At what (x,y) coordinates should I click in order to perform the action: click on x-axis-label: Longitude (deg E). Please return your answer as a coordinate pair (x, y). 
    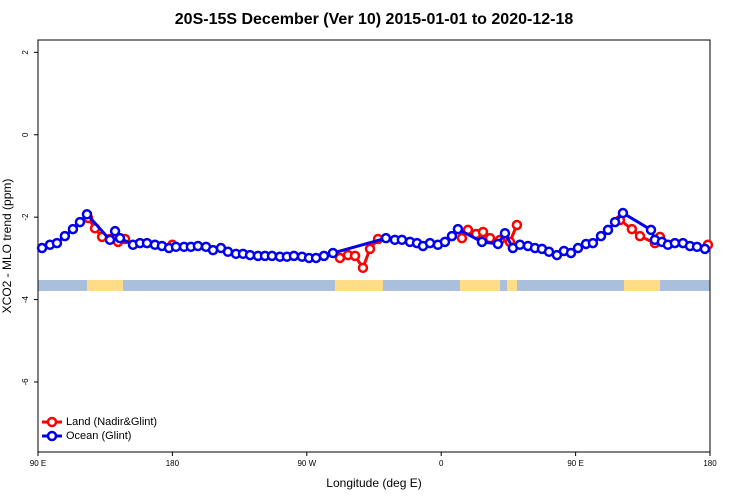
    Looking at the image, I should click on (373, 483).